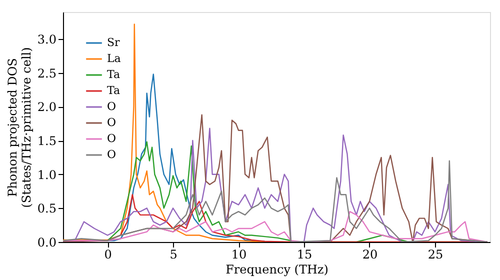 Image resolution: width=500 pixels, height=280 pixels. What do you see at coordinates (174, 255) in the screenshot?
I see `x-tick-label: 5` at bounding box center [174, 255].